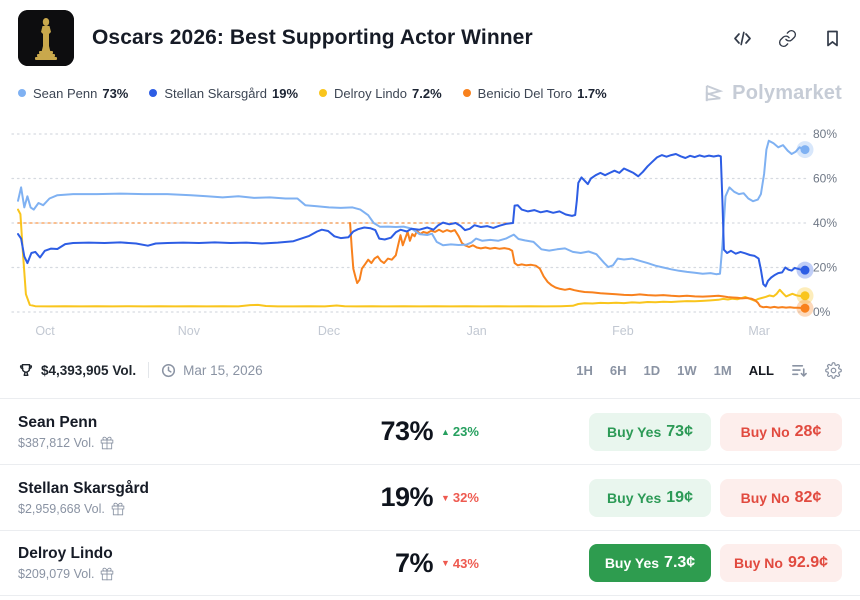 The width and height of the screenshot is (860, 600). Describe the element at coordinates (805, 150) in the screenshot. I see `end-marker-sean-penn` at that location.